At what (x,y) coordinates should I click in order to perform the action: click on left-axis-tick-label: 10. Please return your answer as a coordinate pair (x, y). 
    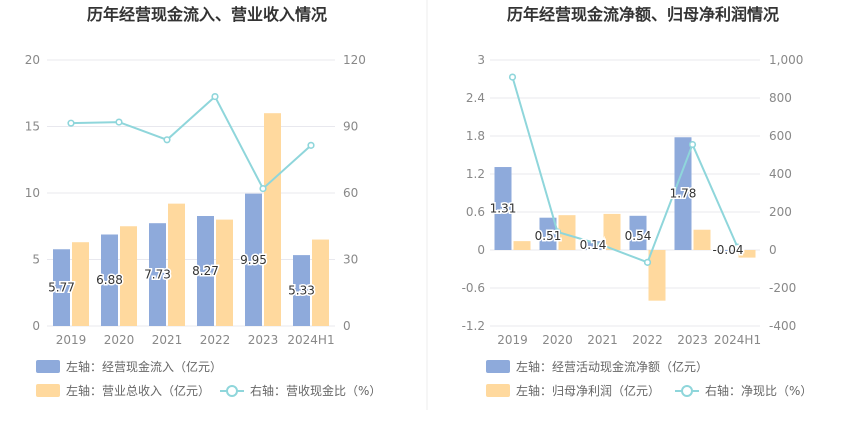
    Looking at the image, I should click on (32, 193).